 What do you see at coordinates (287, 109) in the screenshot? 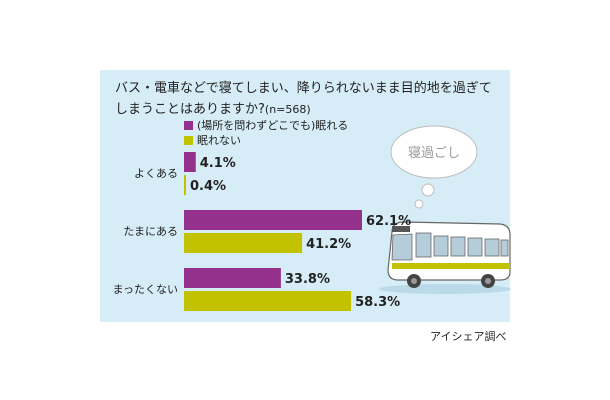
I see `sample-size-note: (n=568)` at bounding box center [287, 109].